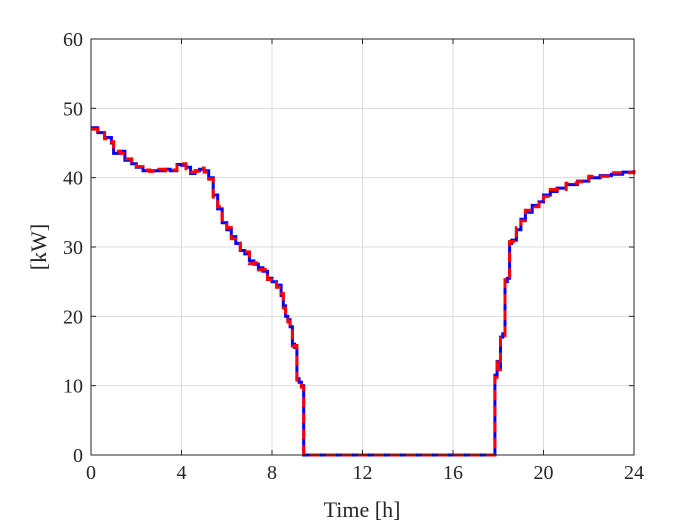 This screenshot has width=700, height=525. Describe the element at coordinates (182, 473) in the screenshot. I see `x-tick-label: 4` at that location.